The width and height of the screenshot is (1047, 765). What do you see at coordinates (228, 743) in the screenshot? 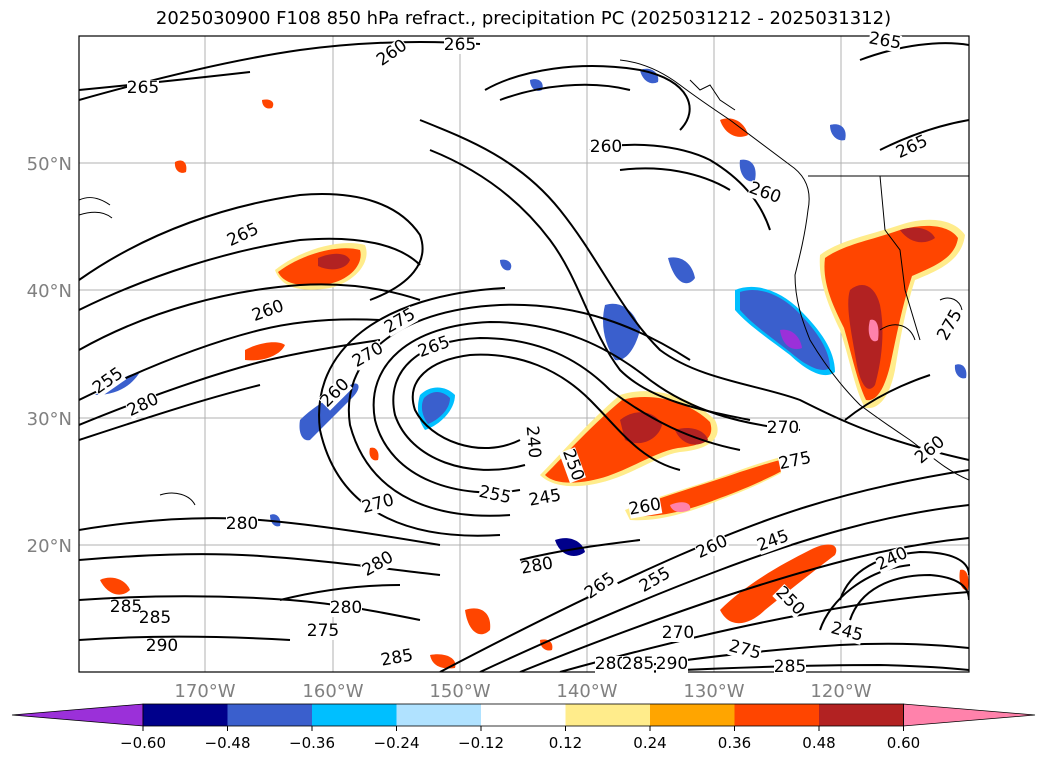
I see `colorbar-tick-label: −0.48` at bounding box center [228, 743].